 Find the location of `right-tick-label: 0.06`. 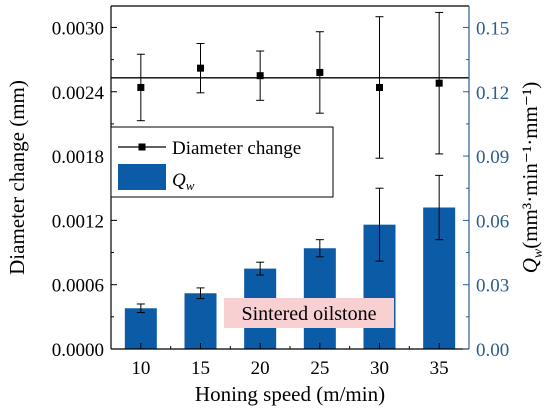

right-tick-label: 0.06 is located at coordinates (492, 221).